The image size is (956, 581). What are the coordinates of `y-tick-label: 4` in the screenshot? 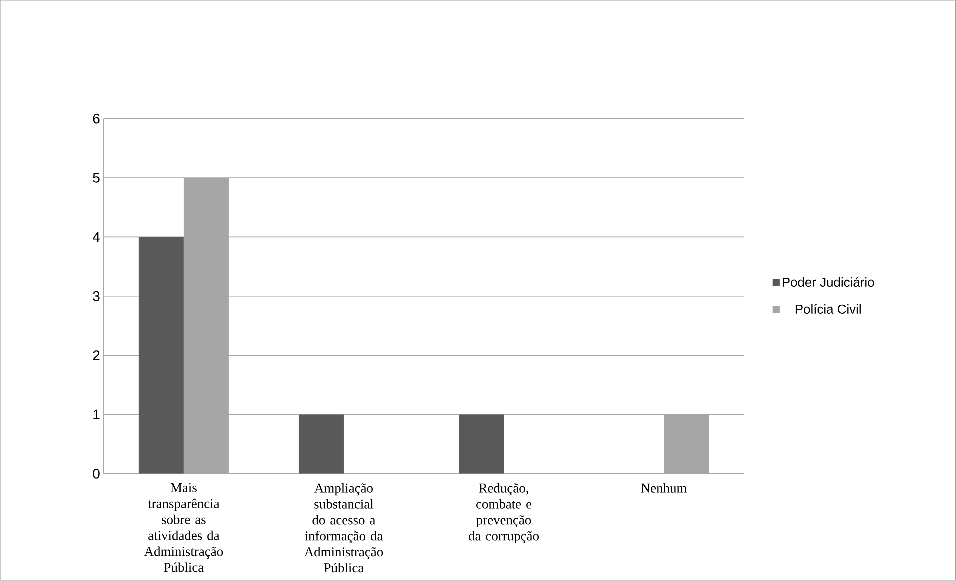 It's located at (96, 237).